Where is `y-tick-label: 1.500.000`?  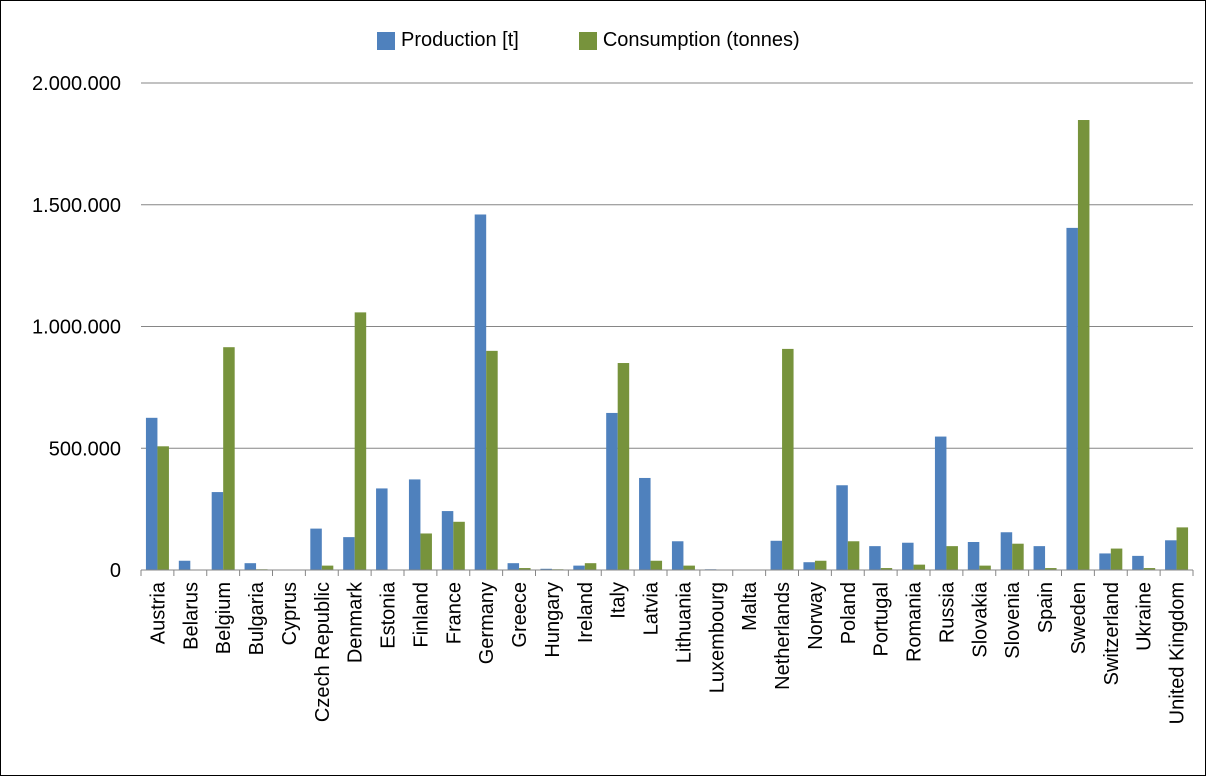
y-tick-label: 1.500.000 is located at coordinates (76, 206).